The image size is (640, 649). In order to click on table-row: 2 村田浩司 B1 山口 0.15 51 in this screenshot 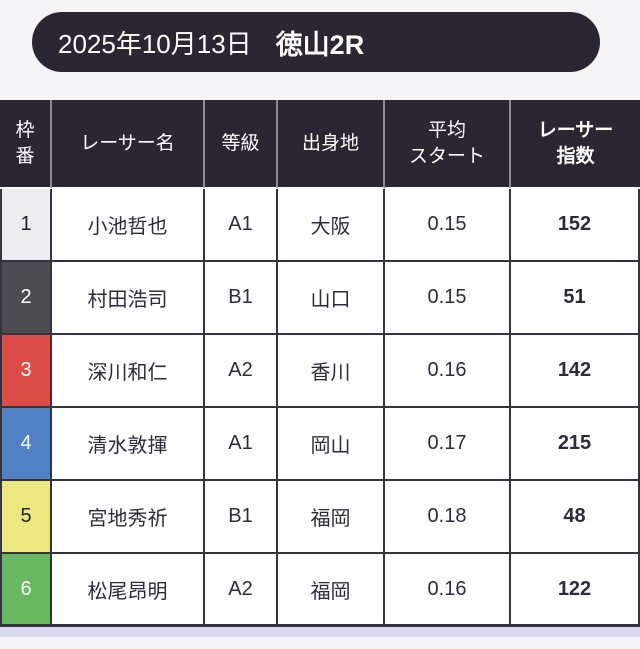, I will do `click(320, 298)`.